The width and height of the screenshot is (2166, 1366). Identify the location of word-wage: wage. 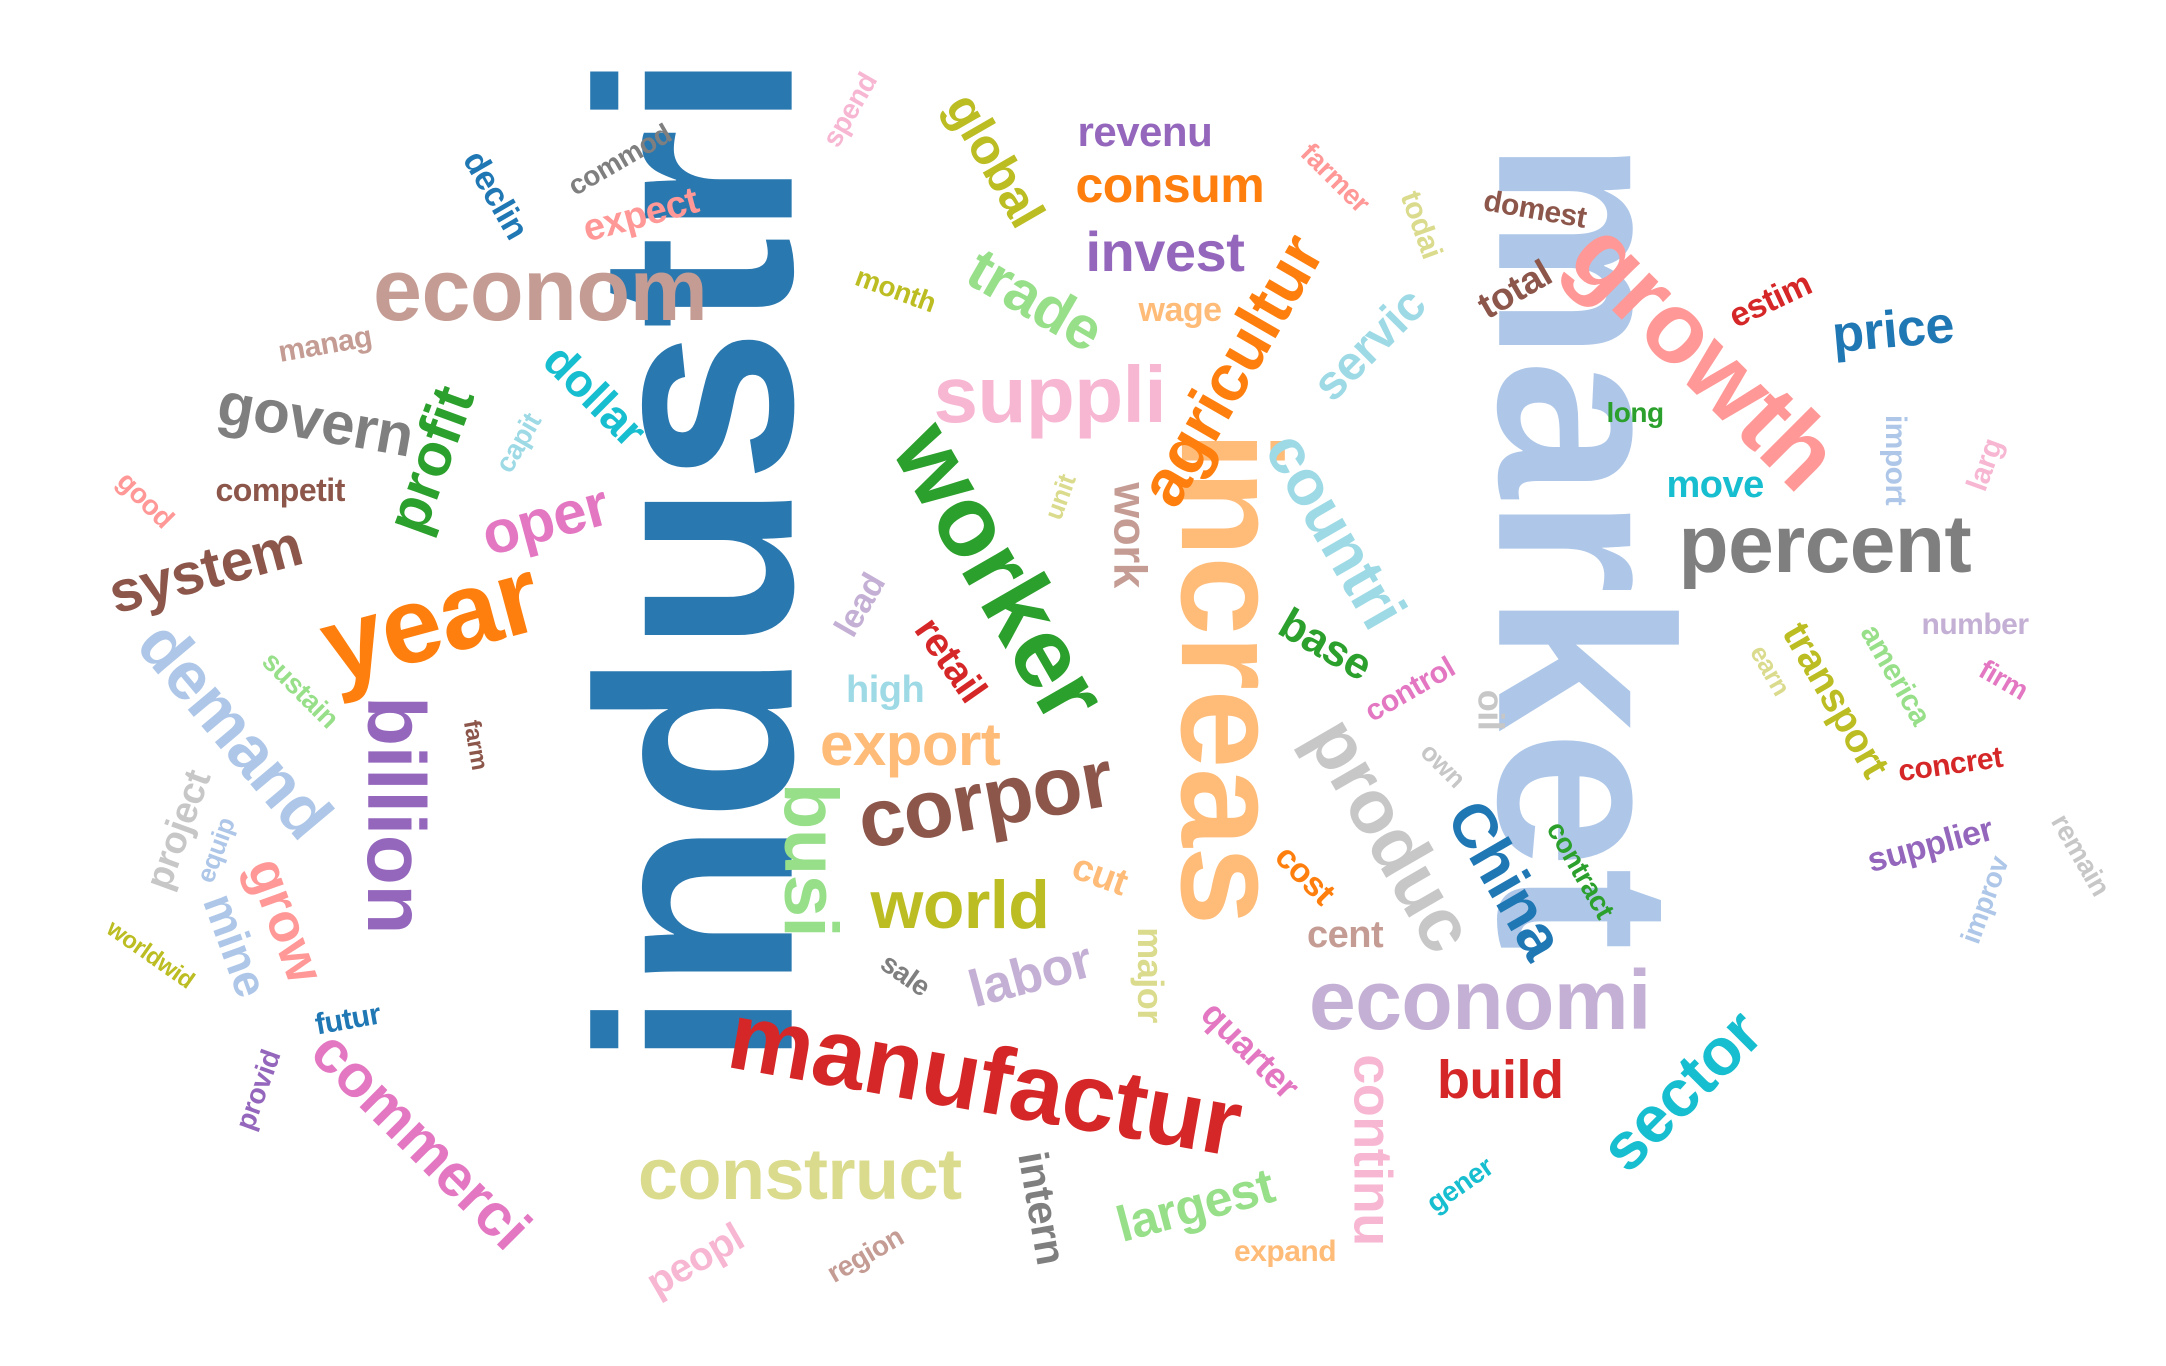
(1180, 310).